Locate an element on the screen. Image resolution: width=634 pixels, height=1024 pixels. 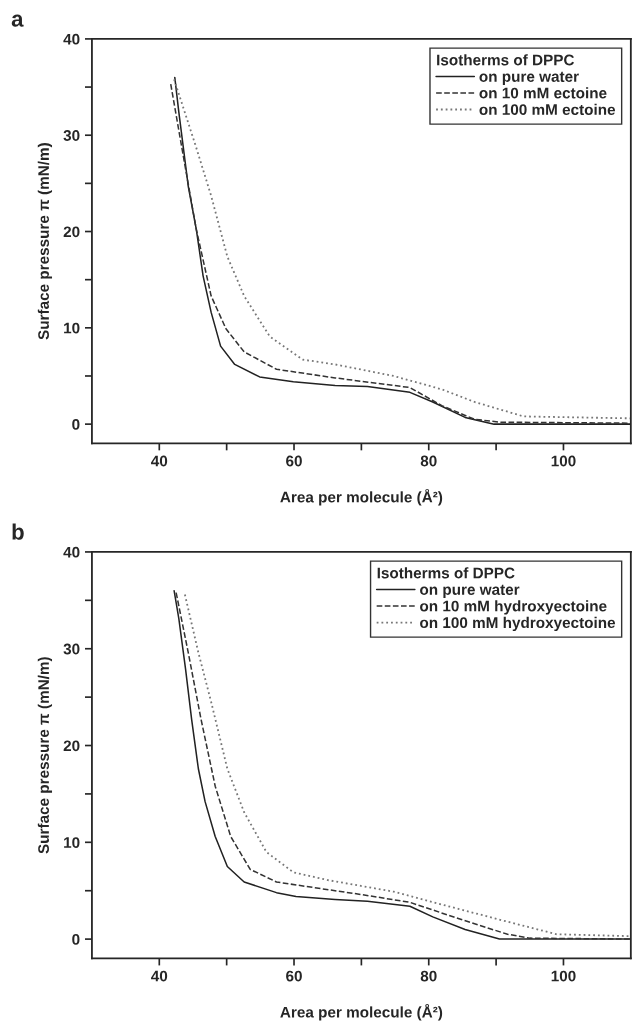
legend-label: on 100 mM hydroxyectoine is located at coordinates (518, 624).